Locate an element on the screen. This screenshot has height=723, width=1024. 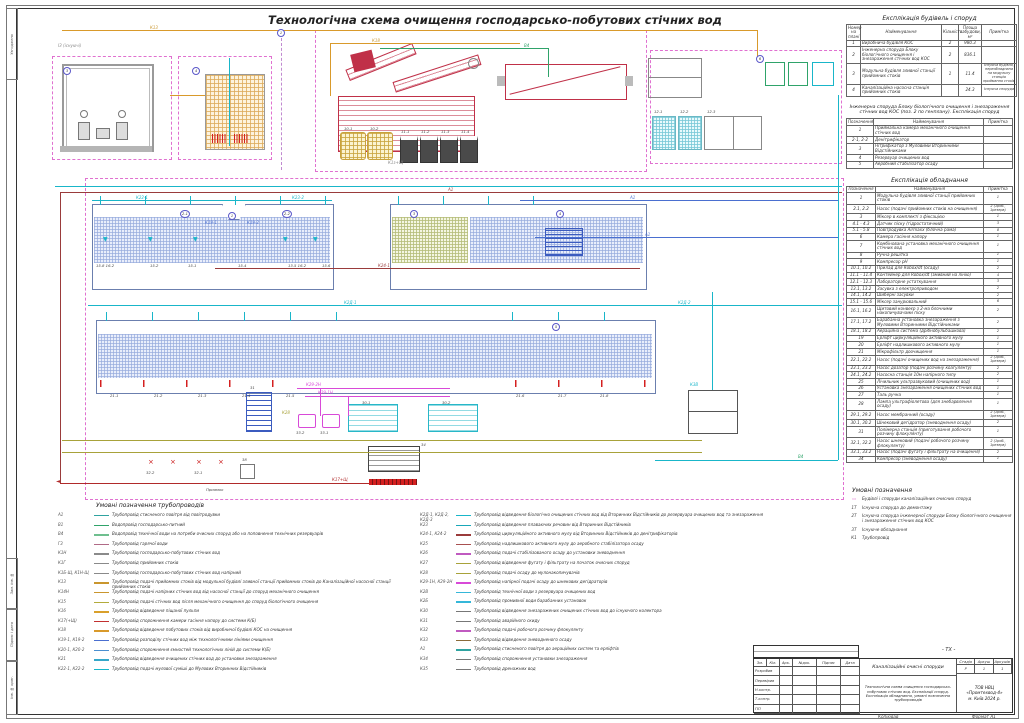
equipment-label: 31 is located at coordinates (252, 387).